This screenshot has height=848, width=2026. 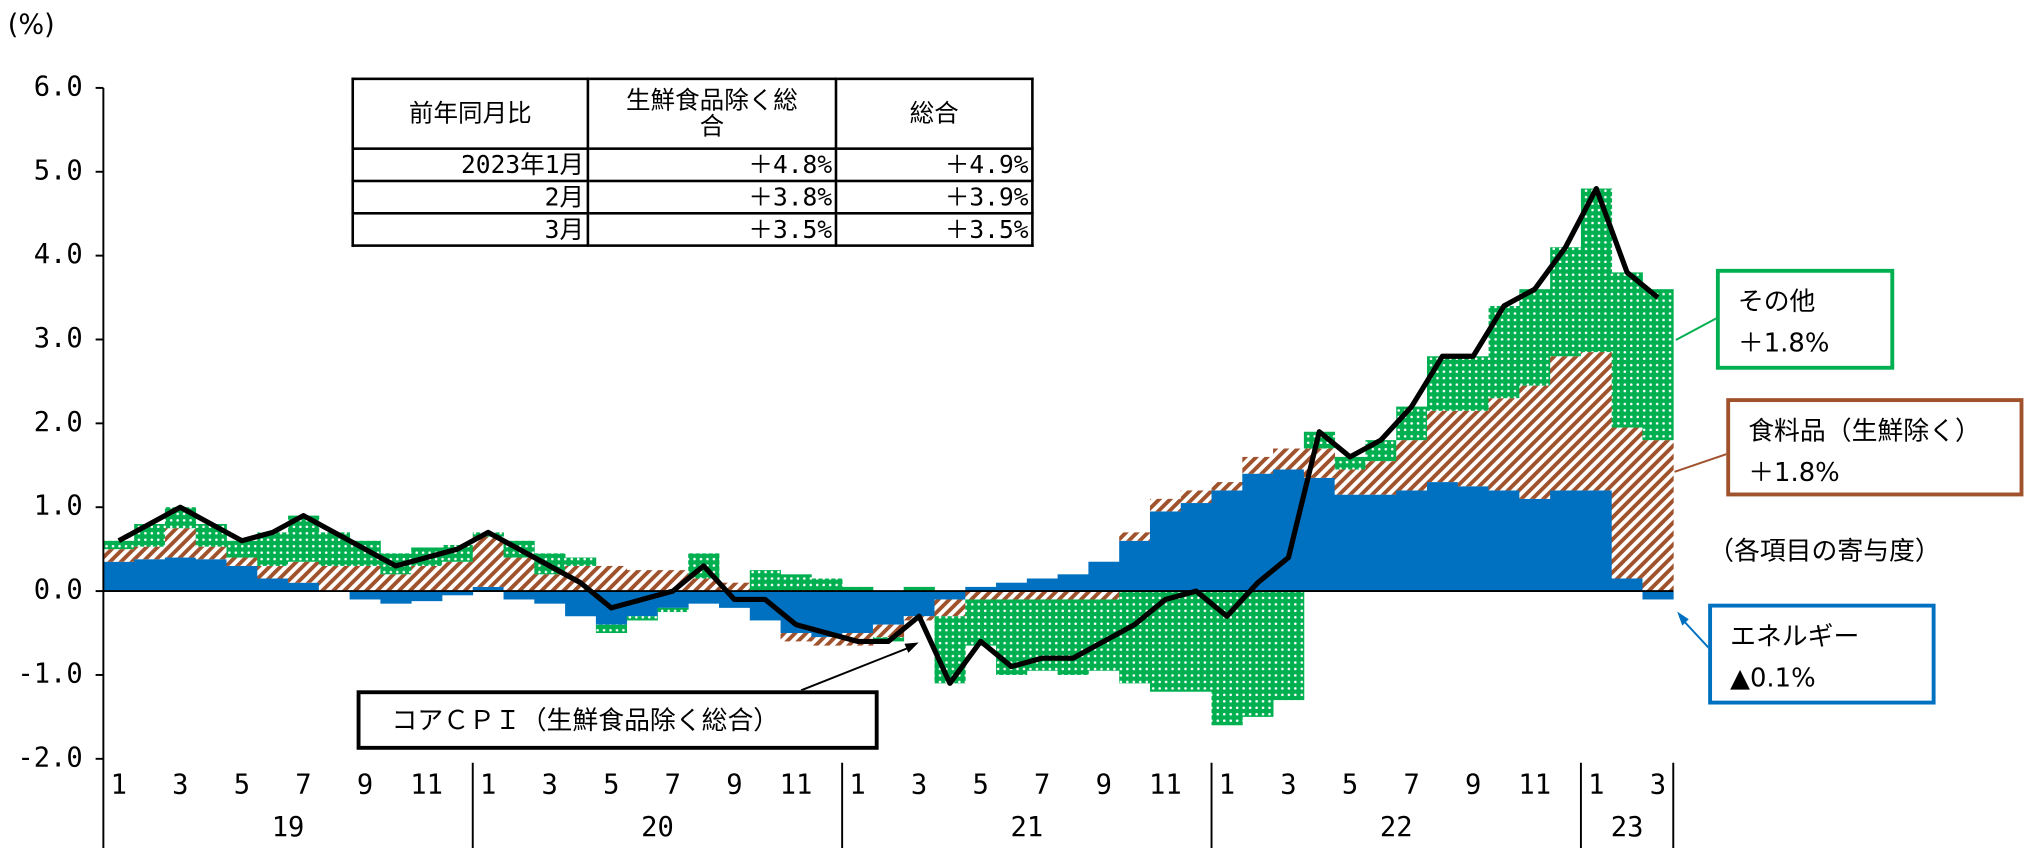 What do you see at coordinates (712, 197) in the screenshot?
I see `table-cell: ＋3.8%` at bounding box center [712, 197].